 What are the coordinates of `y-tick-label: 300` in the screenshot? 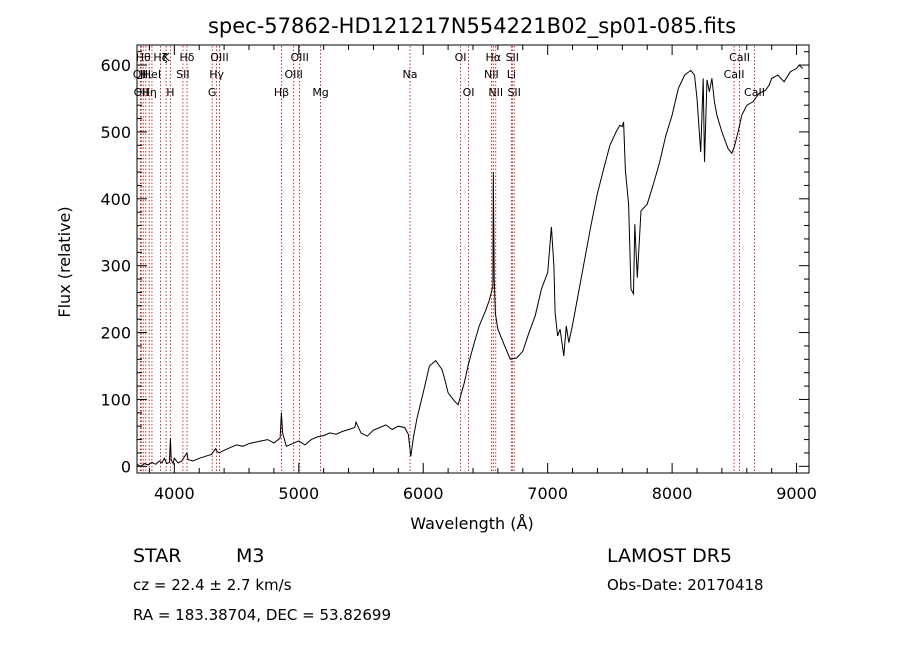 It's located at (115, 266).